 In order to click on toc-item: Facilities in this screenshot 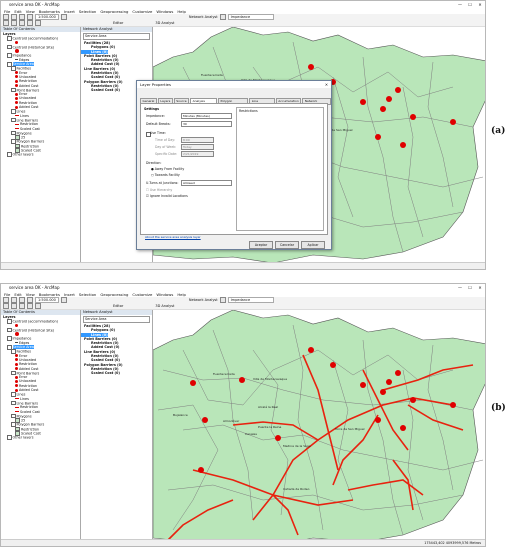, I will do `click(40, 68)`.